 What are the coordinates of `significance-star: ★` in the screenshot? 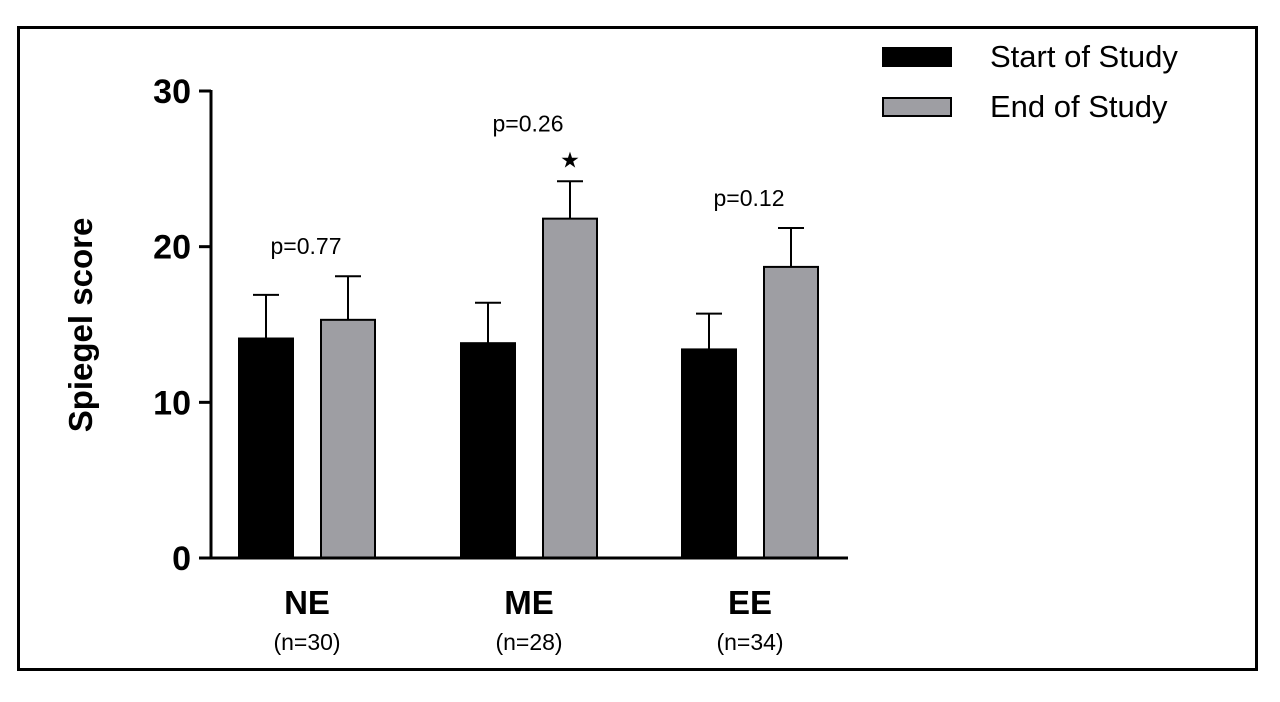 It's located at (570, 160).